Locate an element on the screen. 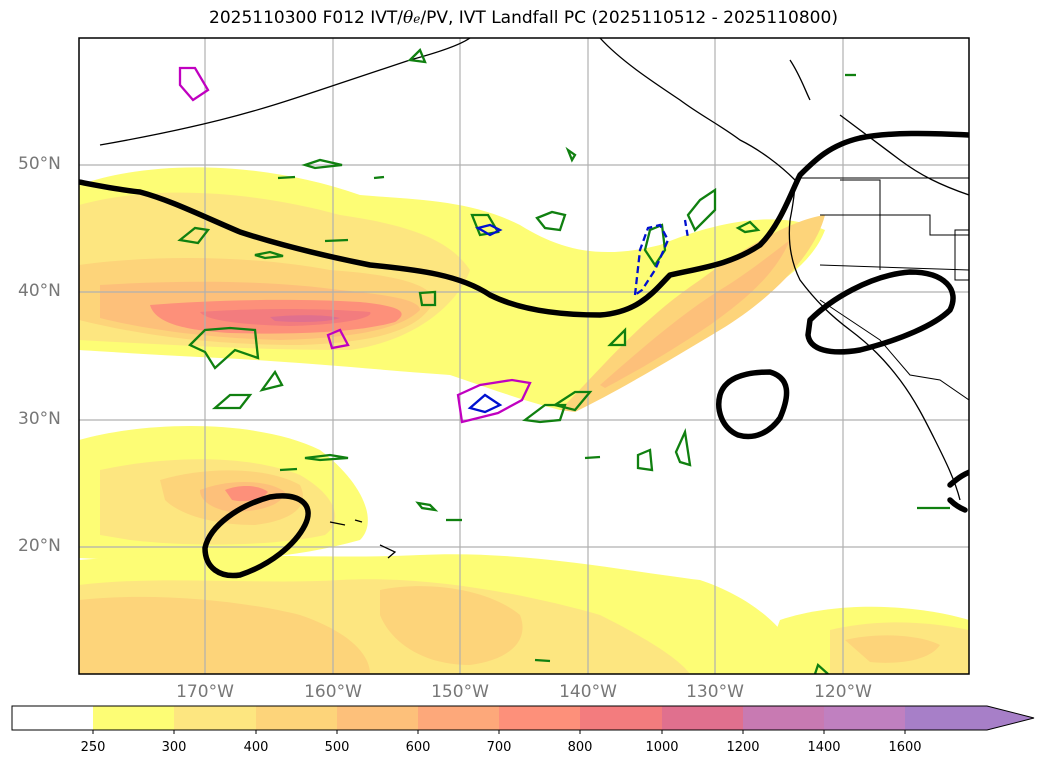 The height and width of the screenshot is (767, 1047). colorbar-tick-label: 1000 is located at coordinates (662, 747).